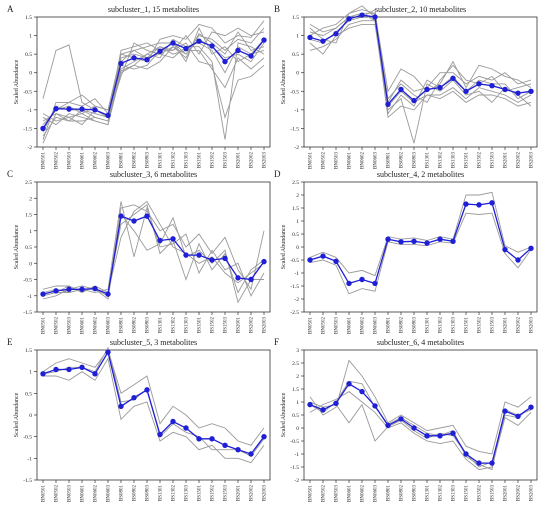 The width and height of the screenshot is (550, 515). I want to click on y-tick-label: 2, so click(297, 377).